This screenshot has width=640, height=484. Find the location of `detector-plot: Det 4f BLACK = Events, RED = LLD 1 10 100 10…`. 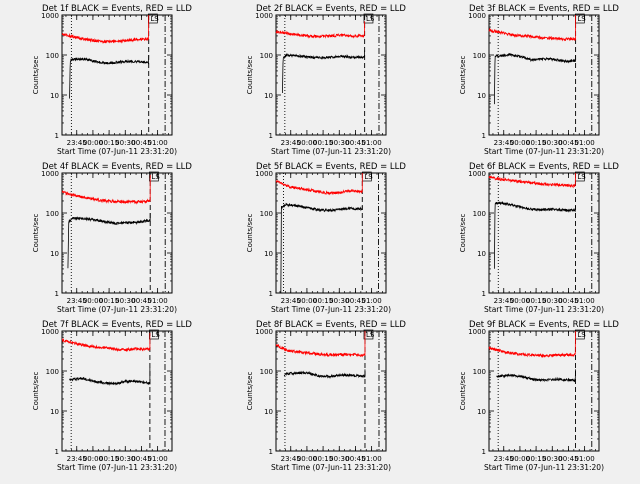

detector-plot: Det 4f BLACK = Events, RED = LLD 1 10 100 10… is located at coordinates (112, 238).